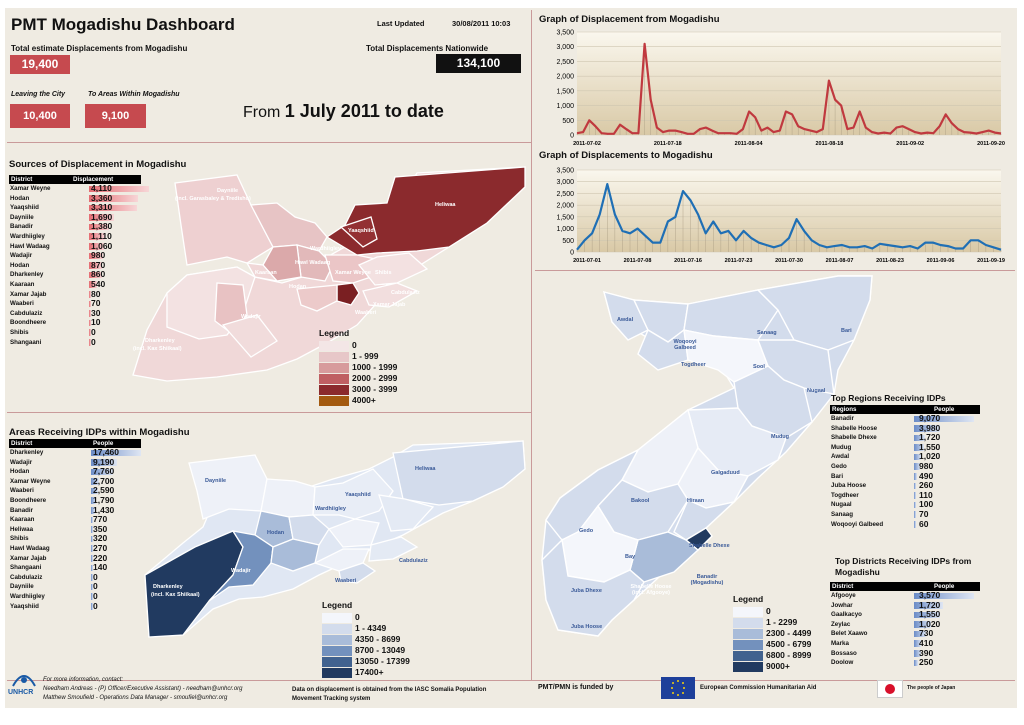  What do you see at coordinates (789, 217) in the screenshot?
I see `series-line` at bounding box center [789, 217].